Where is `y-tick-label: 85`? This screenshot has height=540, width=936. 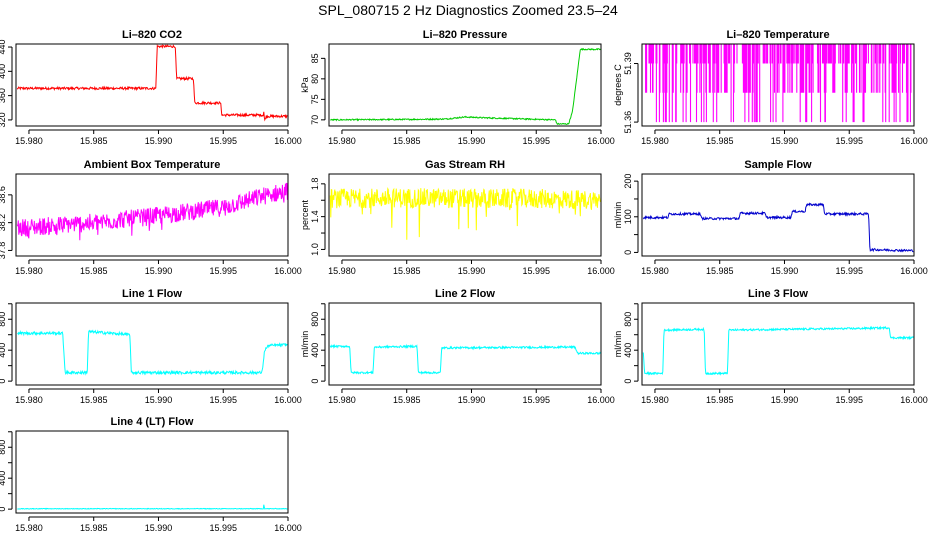 y-tick-label: 85 is located at coordinates (315, 58).